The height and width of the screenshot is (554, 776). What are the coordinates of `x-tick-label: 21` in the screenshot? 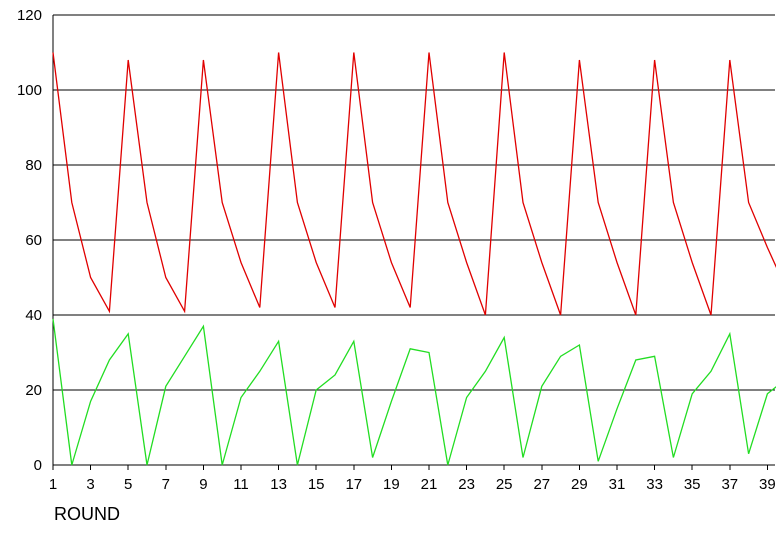 It's located at (429, 484).